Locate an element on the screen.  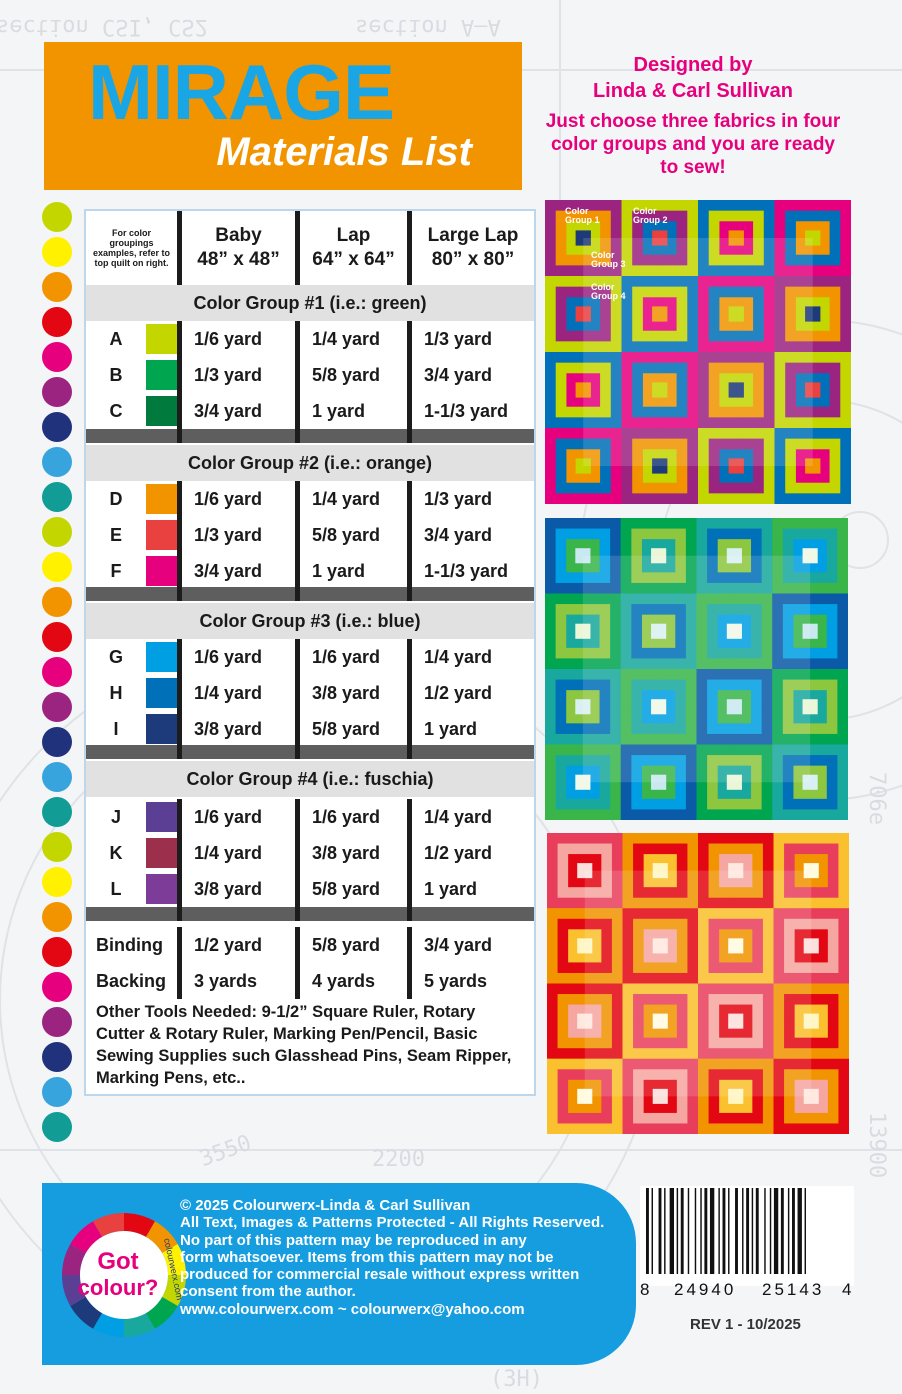
yardage-large-lap: 1/4 yard is located at coordinates (458, 656).